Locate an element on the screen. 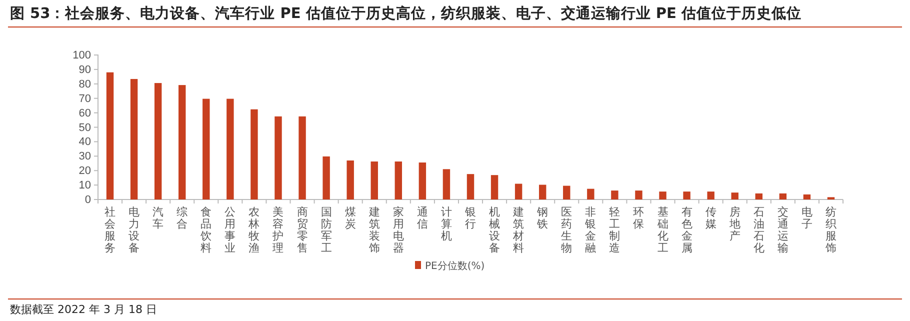 The height and width of the screenshot is (321, 910). x-tick-label: 社会服务 is located at coordinates (110, 230).